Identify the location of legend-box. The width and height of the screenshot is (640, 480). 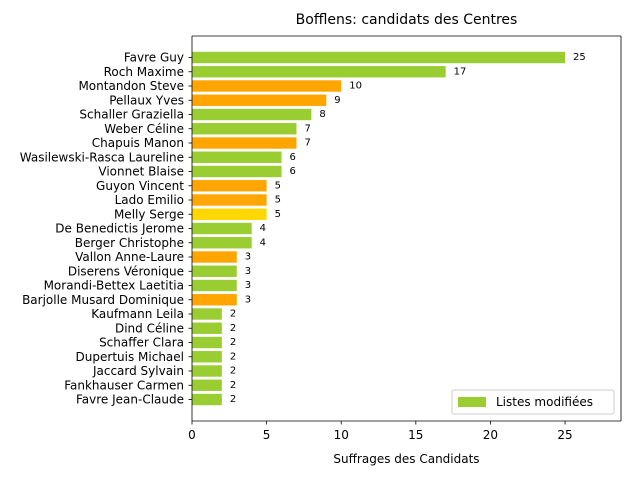
(533, 402).